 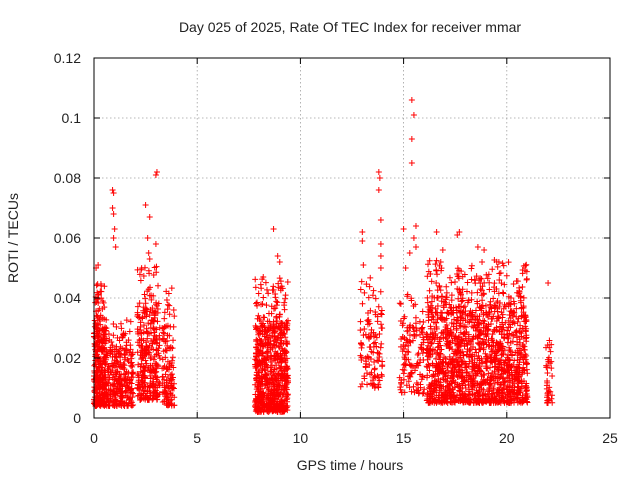 I want to click on x-tick-label: 0, so click(x=94, y=438).